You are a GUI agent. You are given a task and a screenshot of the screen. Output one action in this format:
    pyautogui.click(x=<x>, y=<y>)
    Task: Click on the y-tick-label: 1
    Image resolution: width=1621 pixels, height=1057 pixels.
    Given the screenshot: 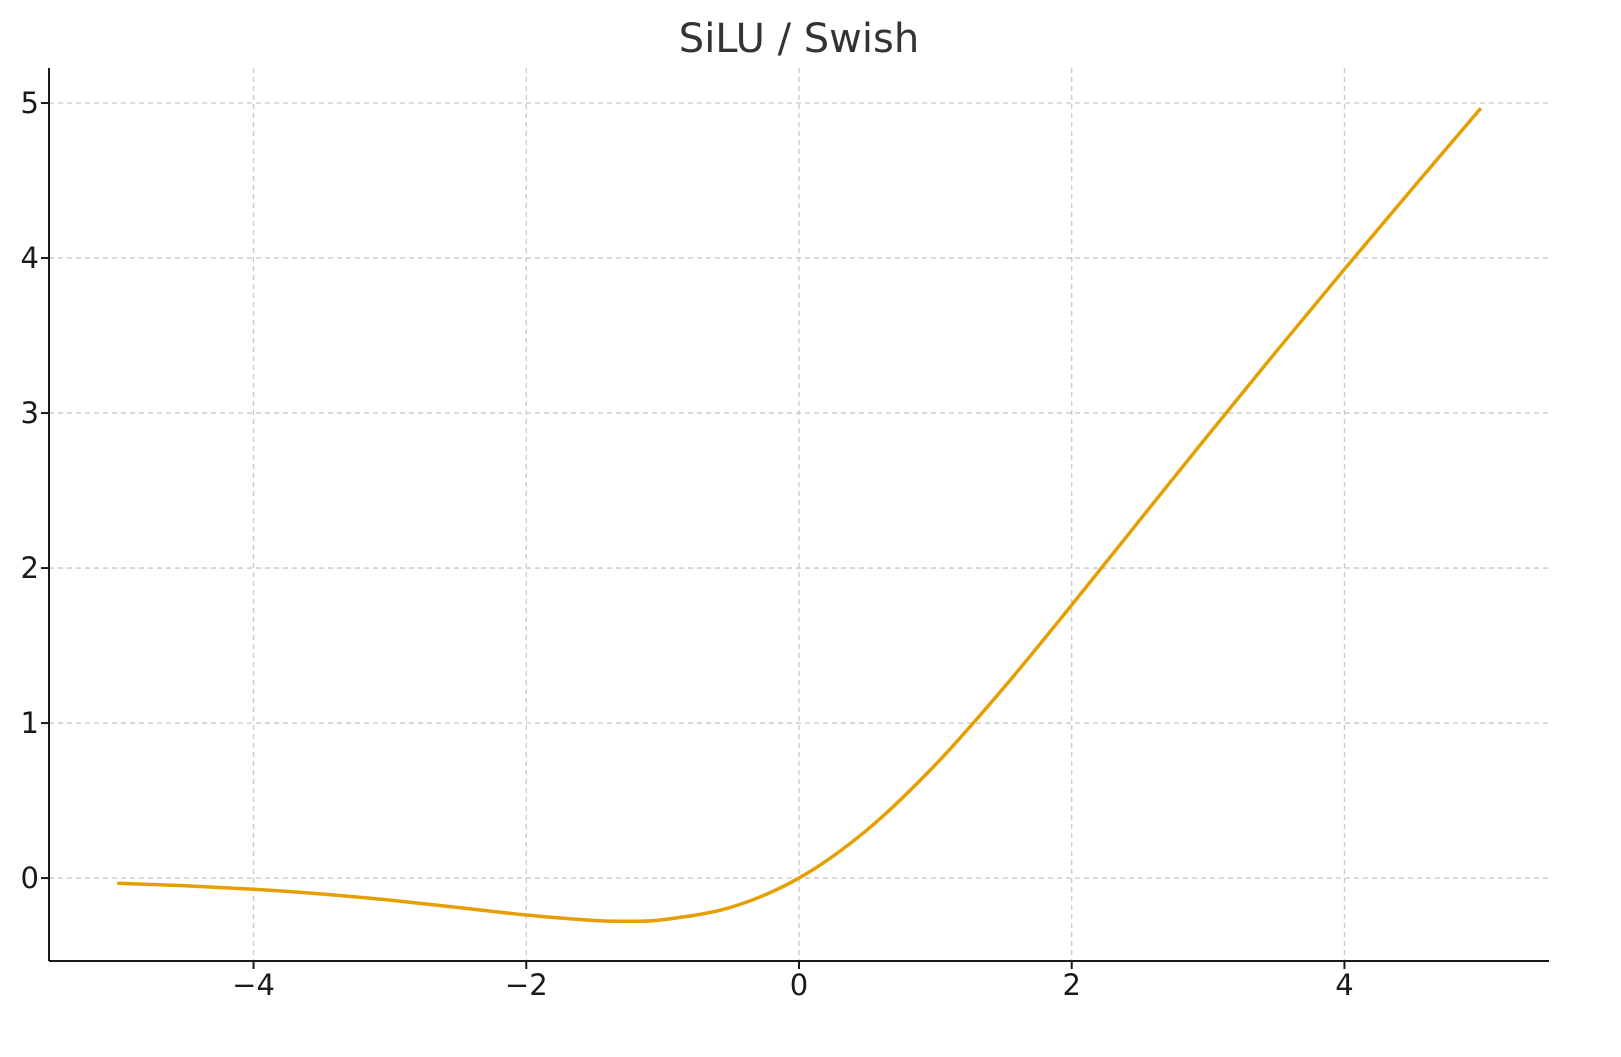 What is the action you would take?
    pyautogui.click(x=30, y=723)
    